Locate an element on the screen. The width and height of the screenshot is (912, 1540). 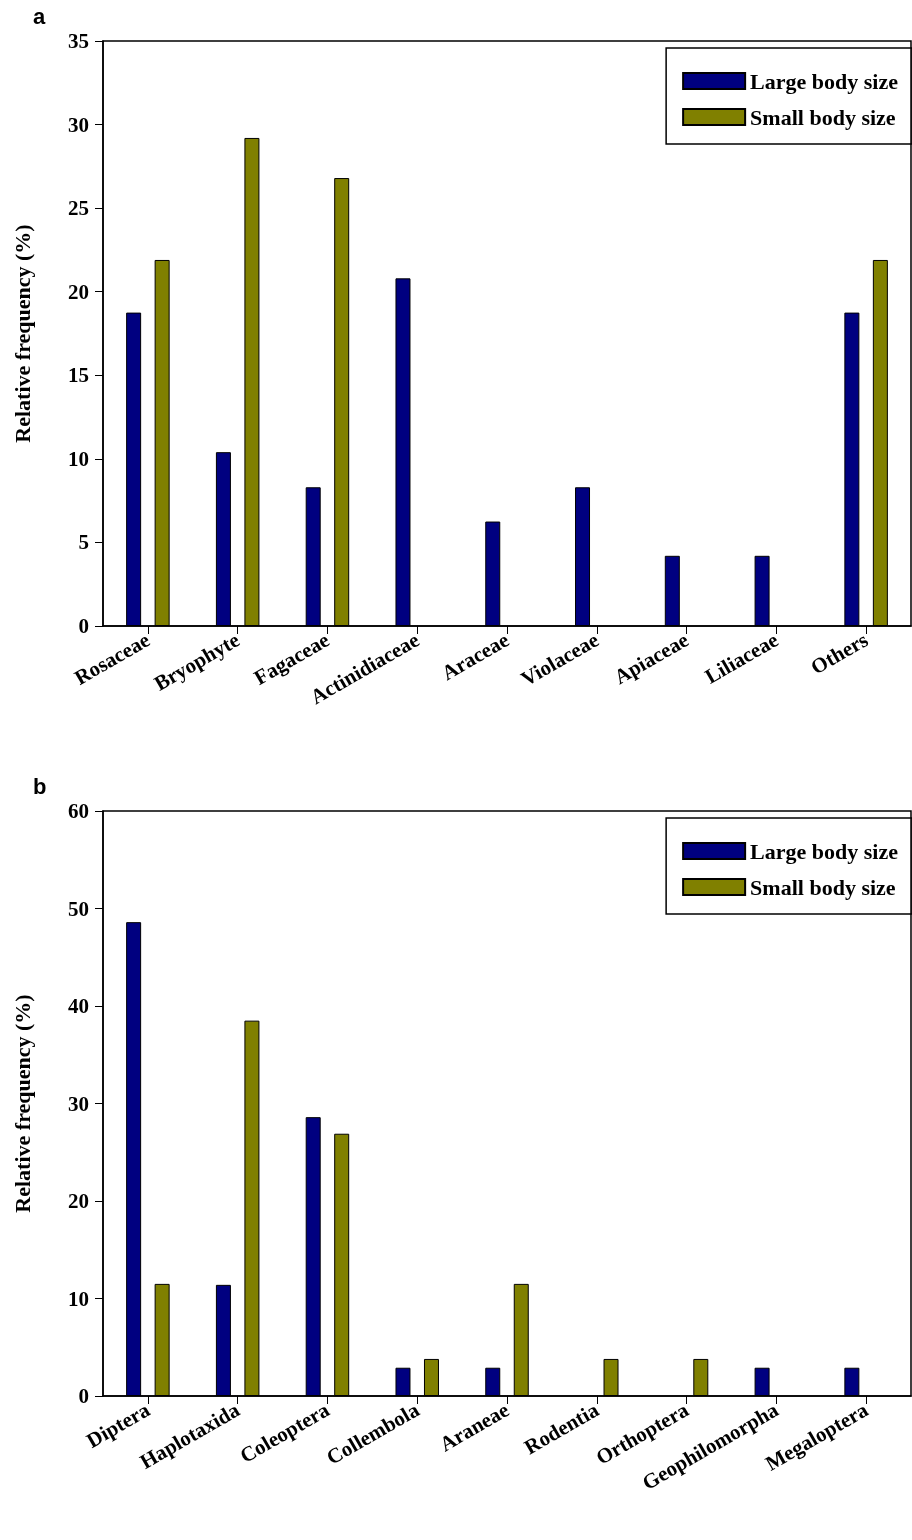
chart-title: b is located at coordinates (40, 786).